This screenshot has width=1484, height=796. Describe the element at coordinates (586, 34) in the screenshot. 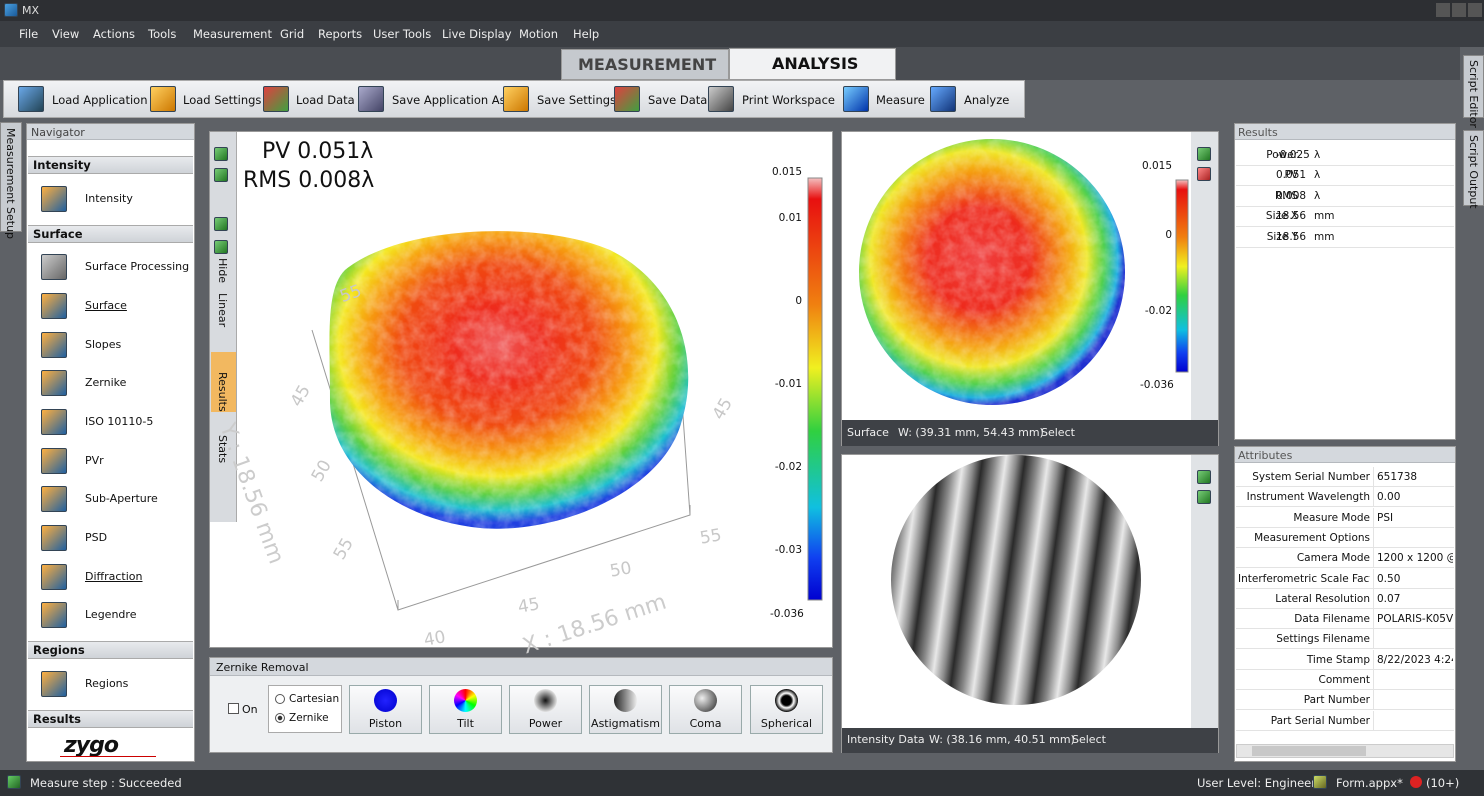

I see `menu-item: Help` at that location.